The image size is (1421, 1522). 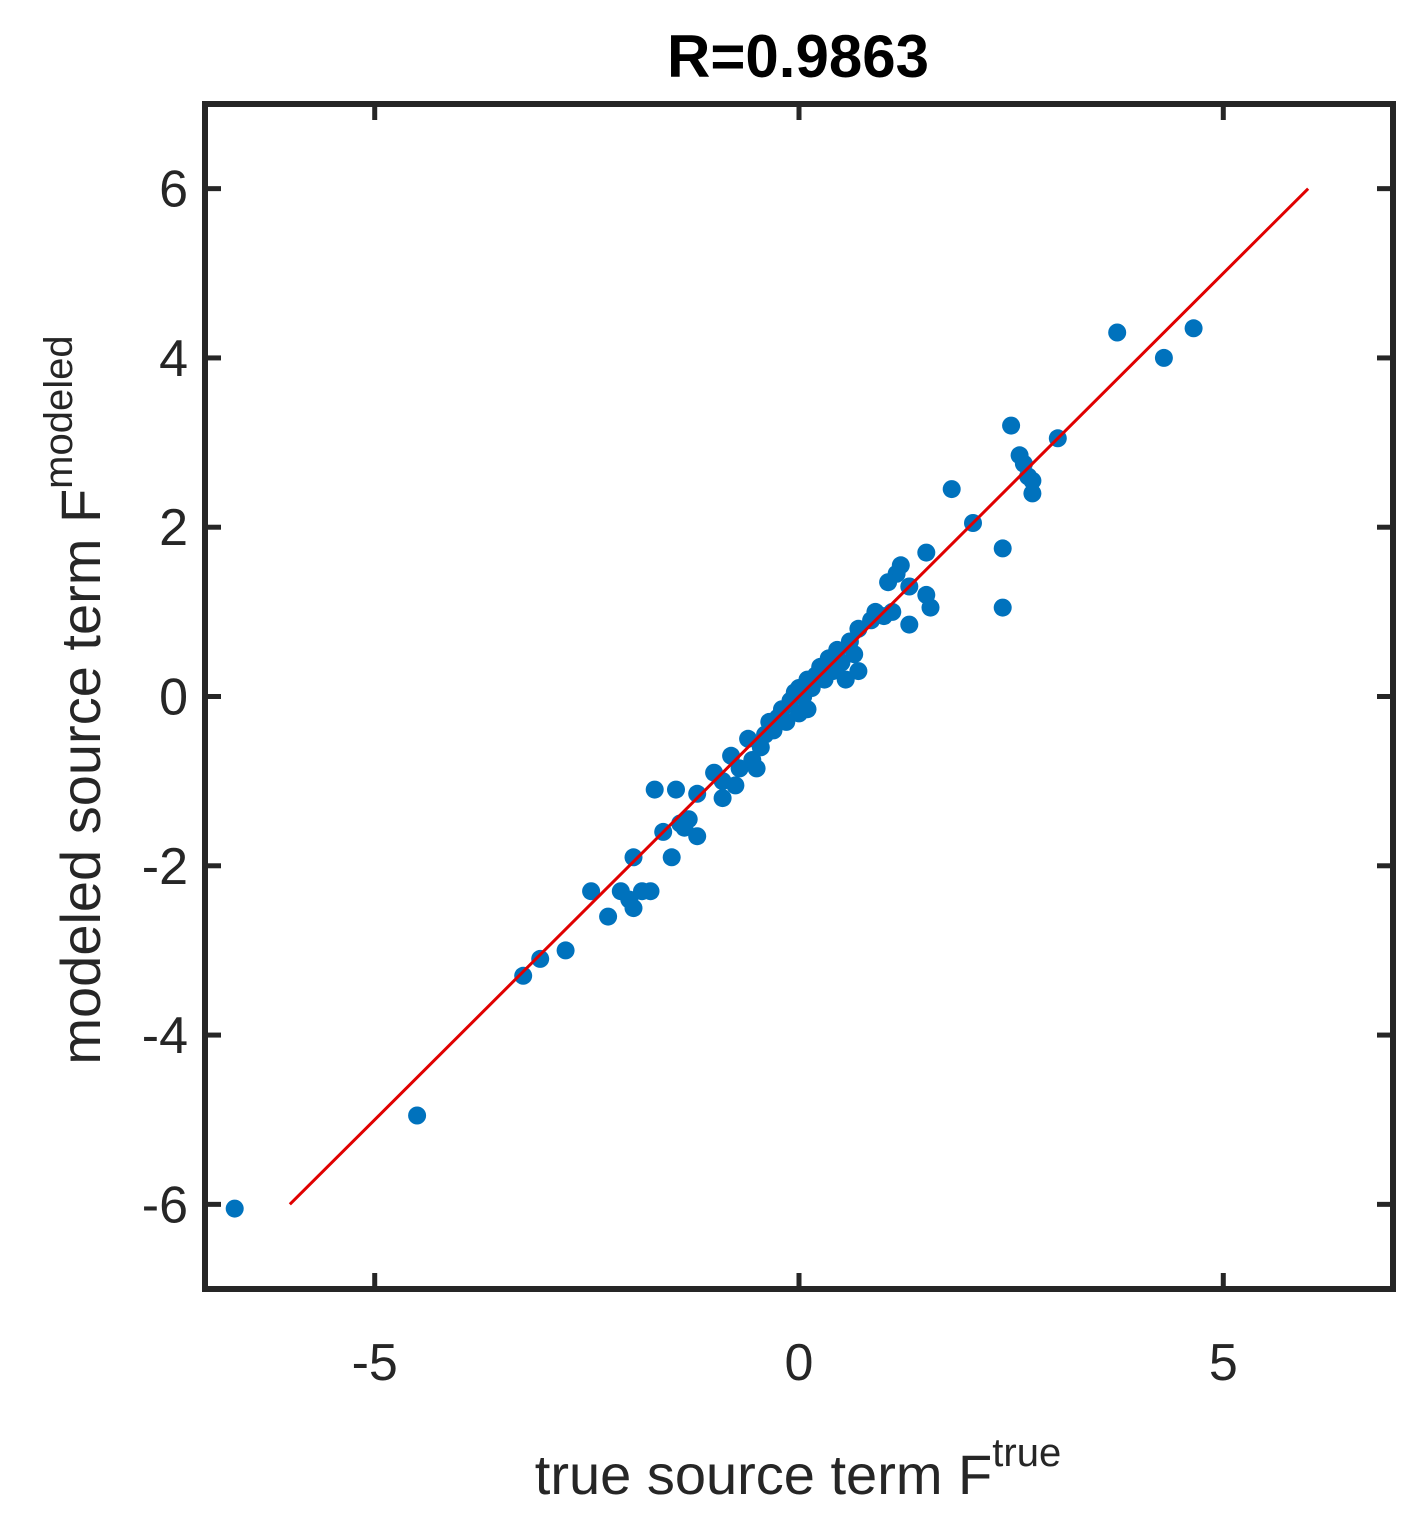 What do you see at coordinates (173, 528) in the screenshot?
I see `y-tick-label-4: 2` at bounding box center [173, 528].